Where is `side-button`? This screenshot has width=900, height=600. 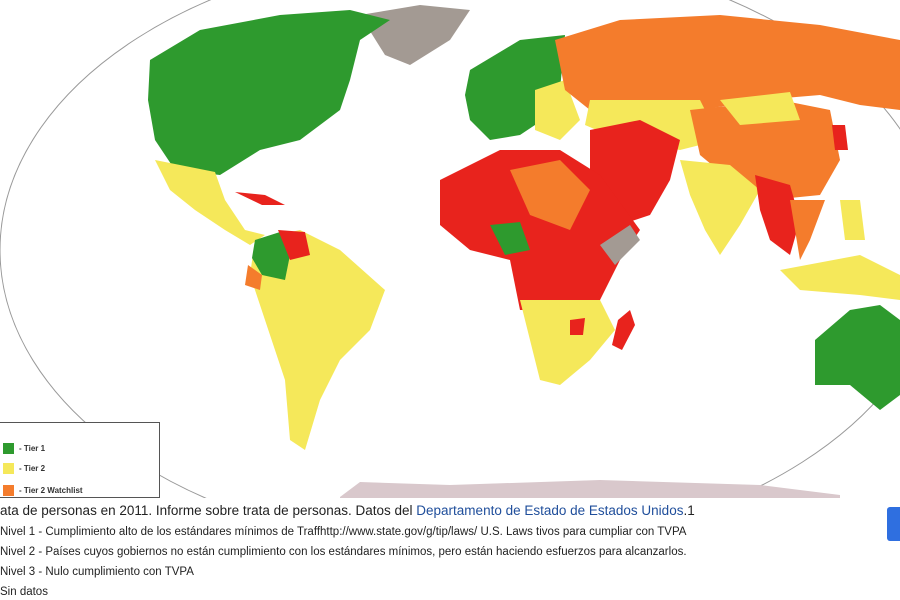
side-button is located at coordinates (893, 524).